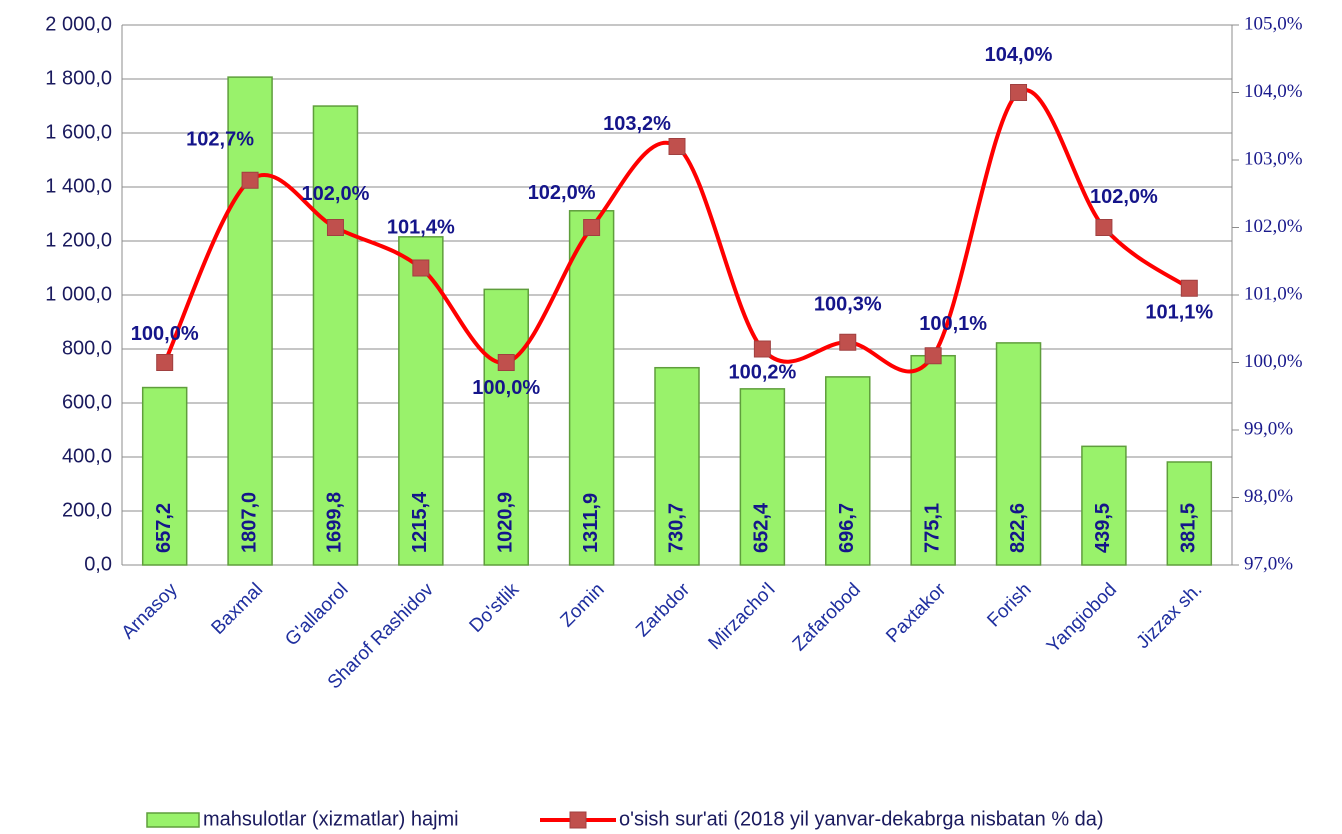 The width and height of the screenshot is (1342, 834). What do you see at coordinates (762, 527) in the screenshot?
I see `bar-value-label: 652,4` at bounding box center [762, 527].